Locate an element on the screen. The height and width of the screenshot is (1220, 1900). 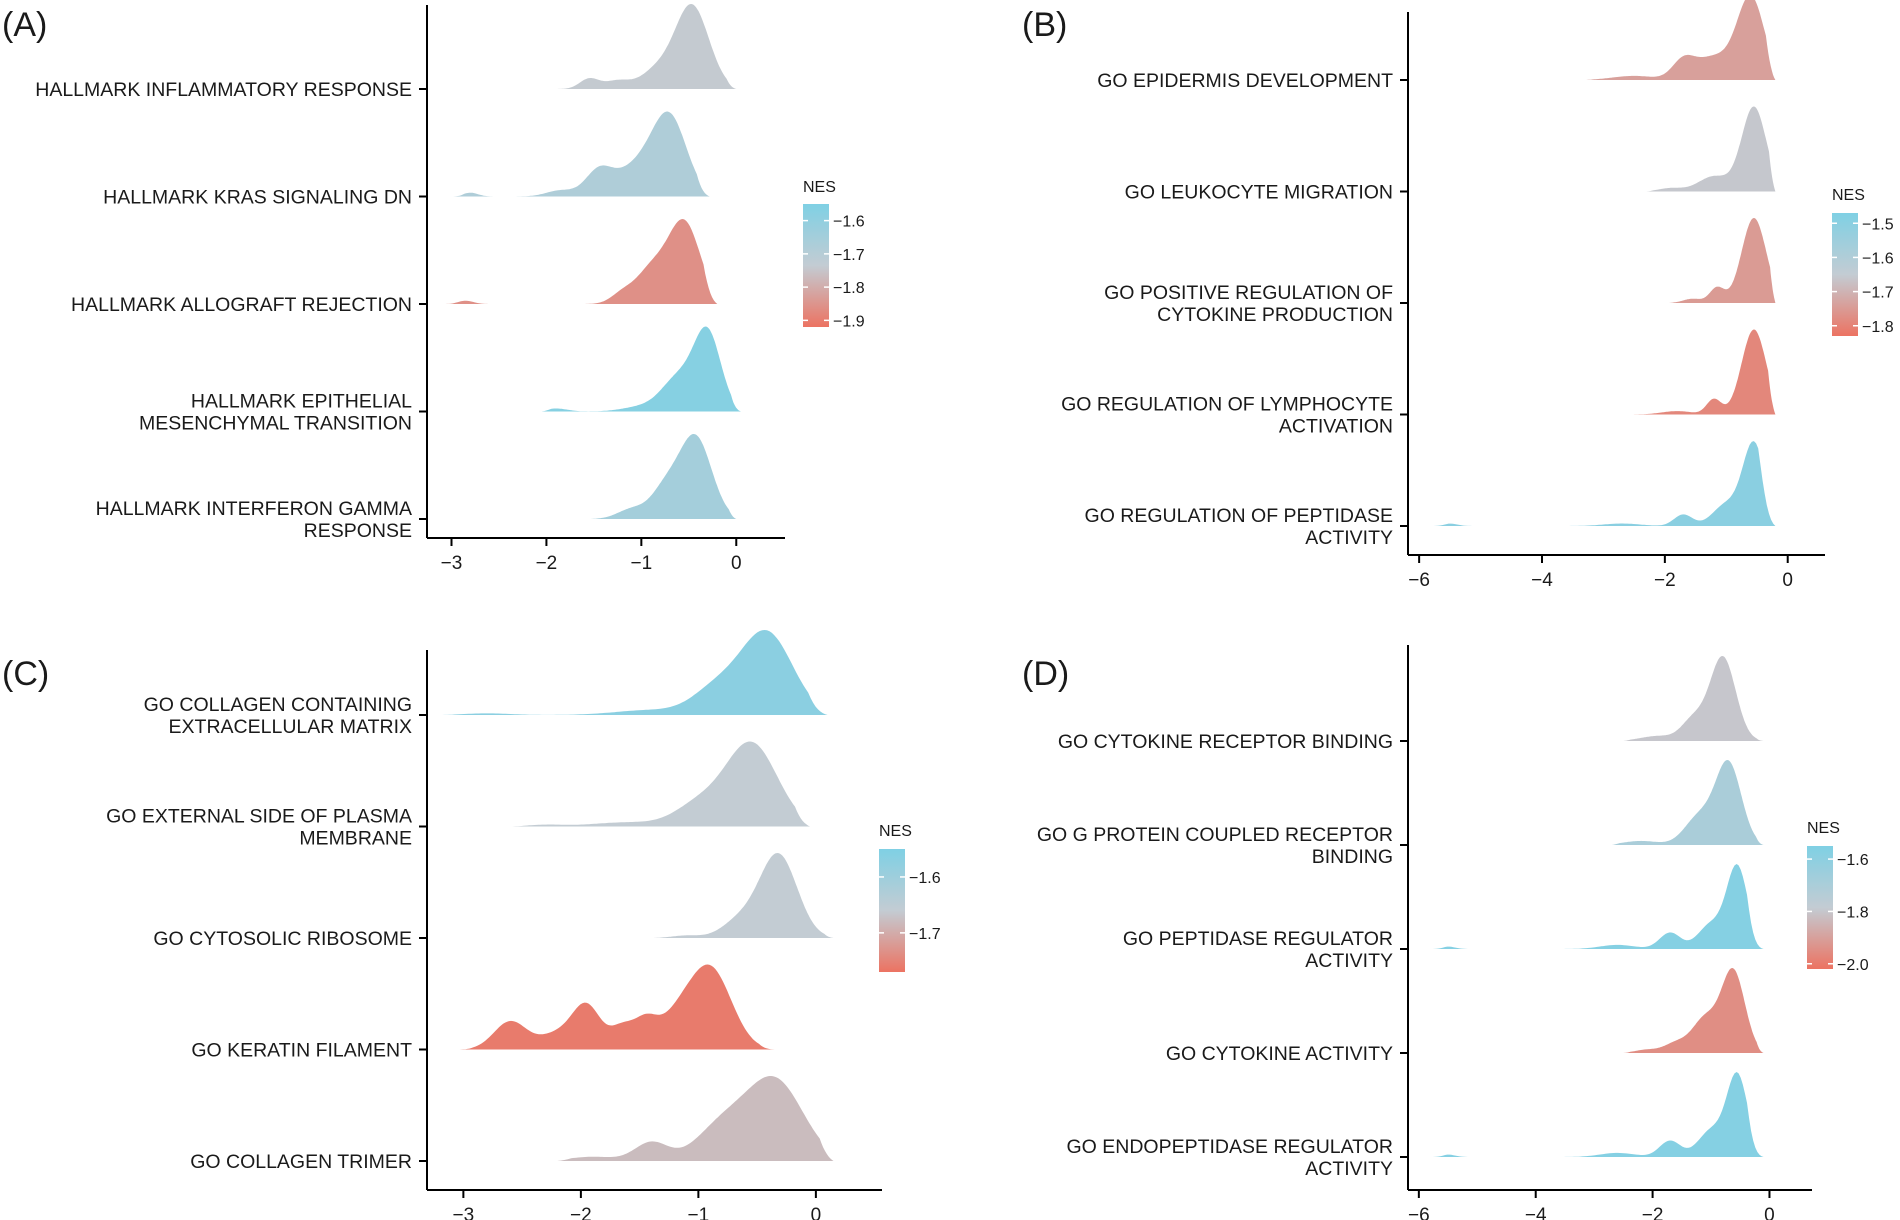
legend-tick-label-a-2: −1.7 is located at coordinates (849, 255).